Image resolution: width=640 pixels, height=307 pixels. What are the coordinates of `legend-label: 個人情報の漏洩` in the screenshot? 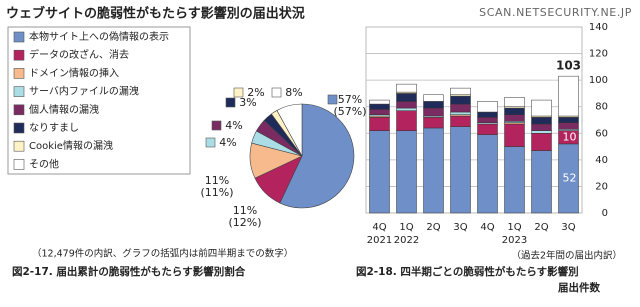 It's located at (64, 109).